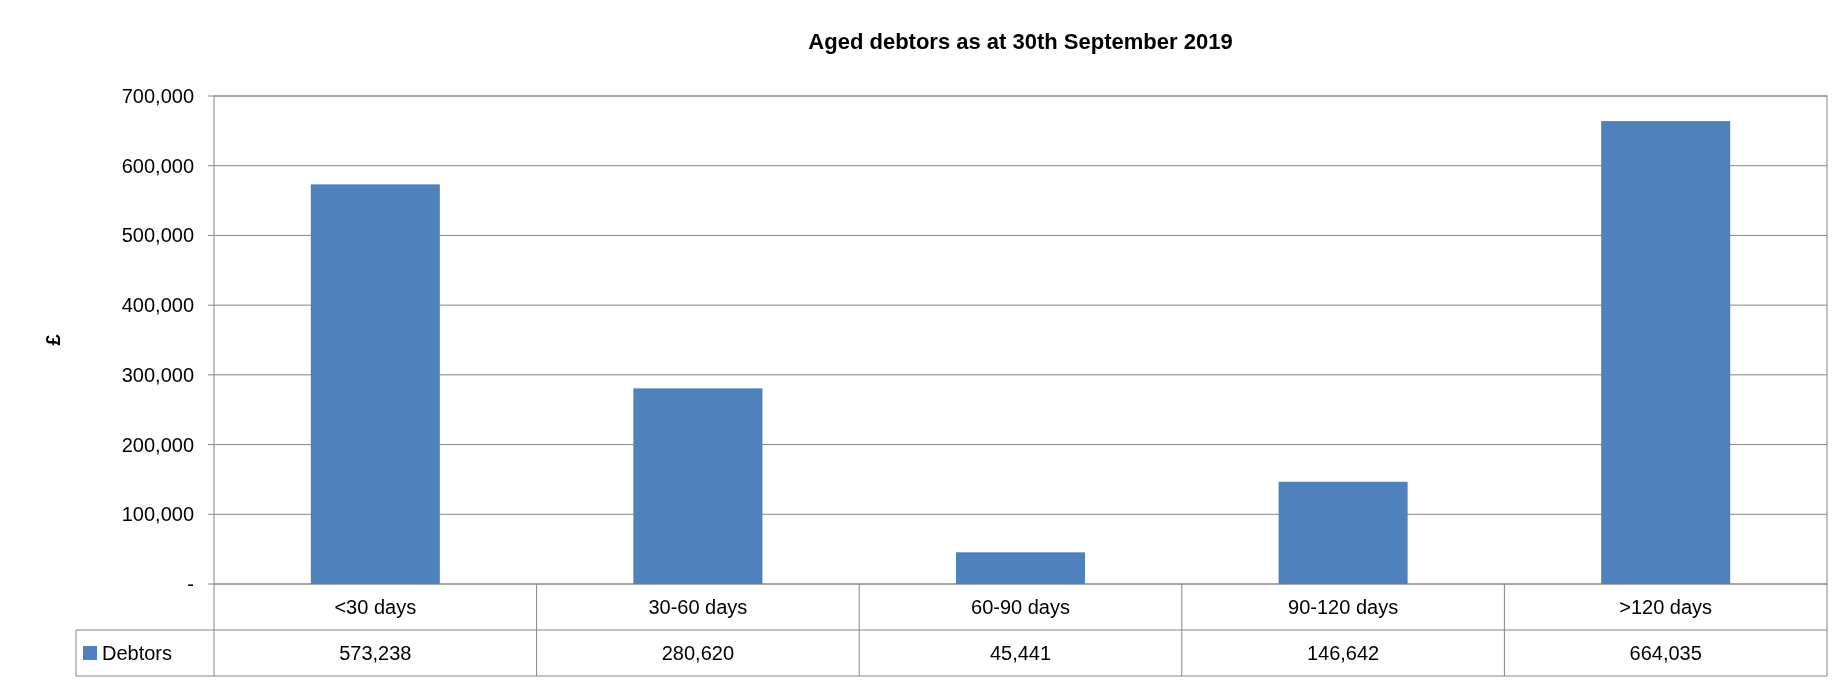  What do you see at coordinates (157, 374) in the screenshot?
I see `y-tick-label: 300,000` at bounding box center [157, 374].